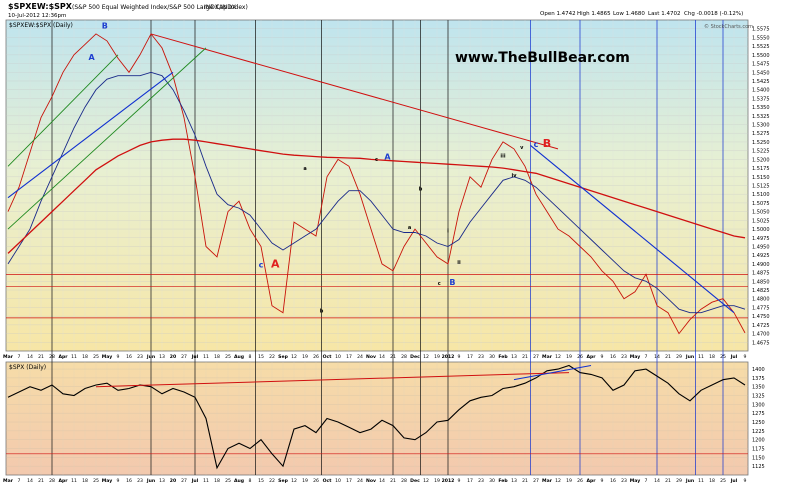  I want to click on price-y-tick-label: 1.4750, so click(761, 317).